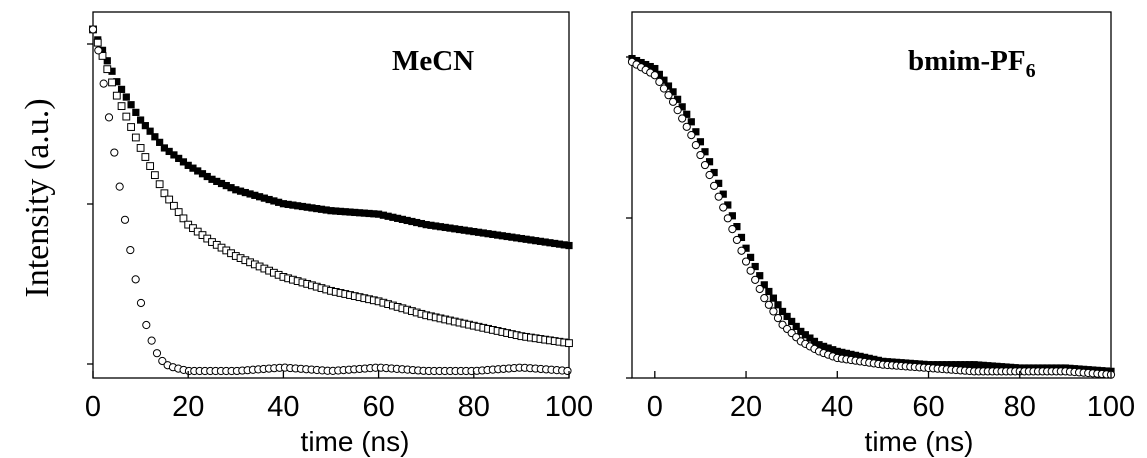  Describe the element at coordinates (837, 407) in the screenshot. I see `x-tick-label: 40` at that location.